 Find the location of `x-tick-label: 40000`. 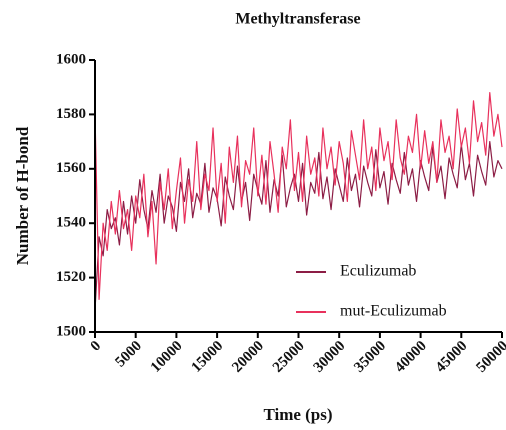

x-tick-label: 40000 is located at coordinates (411, 357).